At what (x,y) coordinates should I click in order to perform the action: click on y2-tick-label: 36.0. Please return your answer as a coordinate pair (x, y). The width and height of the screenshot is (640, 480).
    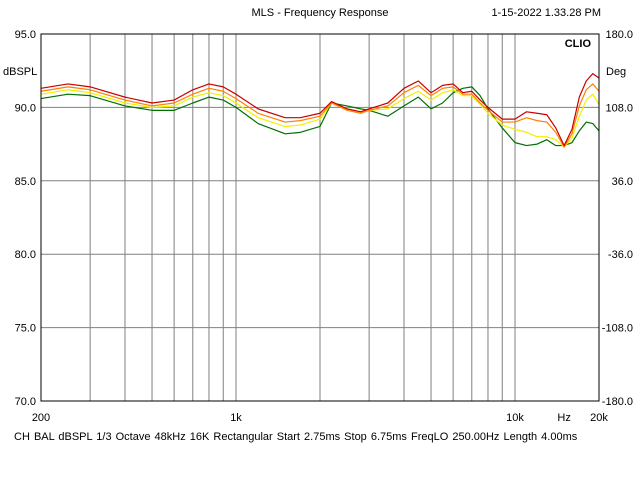
    Looking at the image, I should click on (622, 182).